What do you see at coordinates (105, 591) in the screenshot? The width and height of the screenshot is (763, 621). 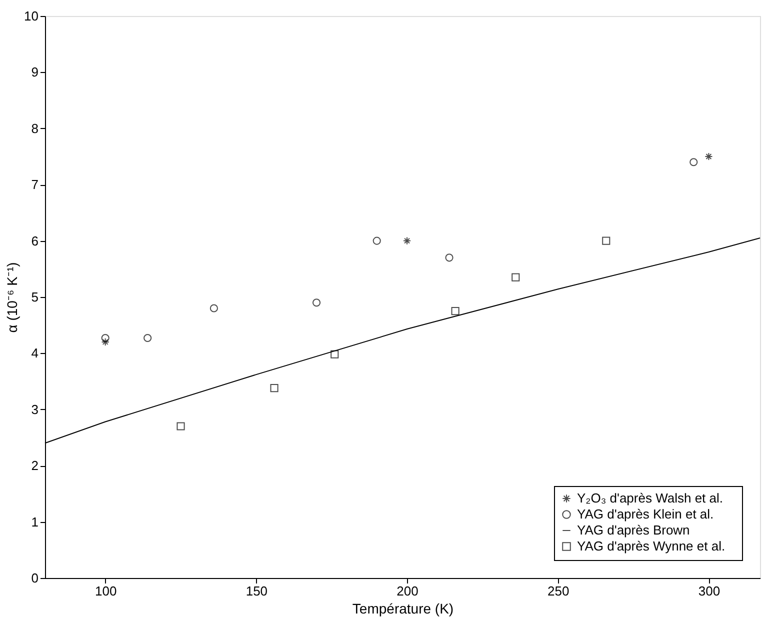 I see `x-tick-label: 100` at bounding box center [105, 591].